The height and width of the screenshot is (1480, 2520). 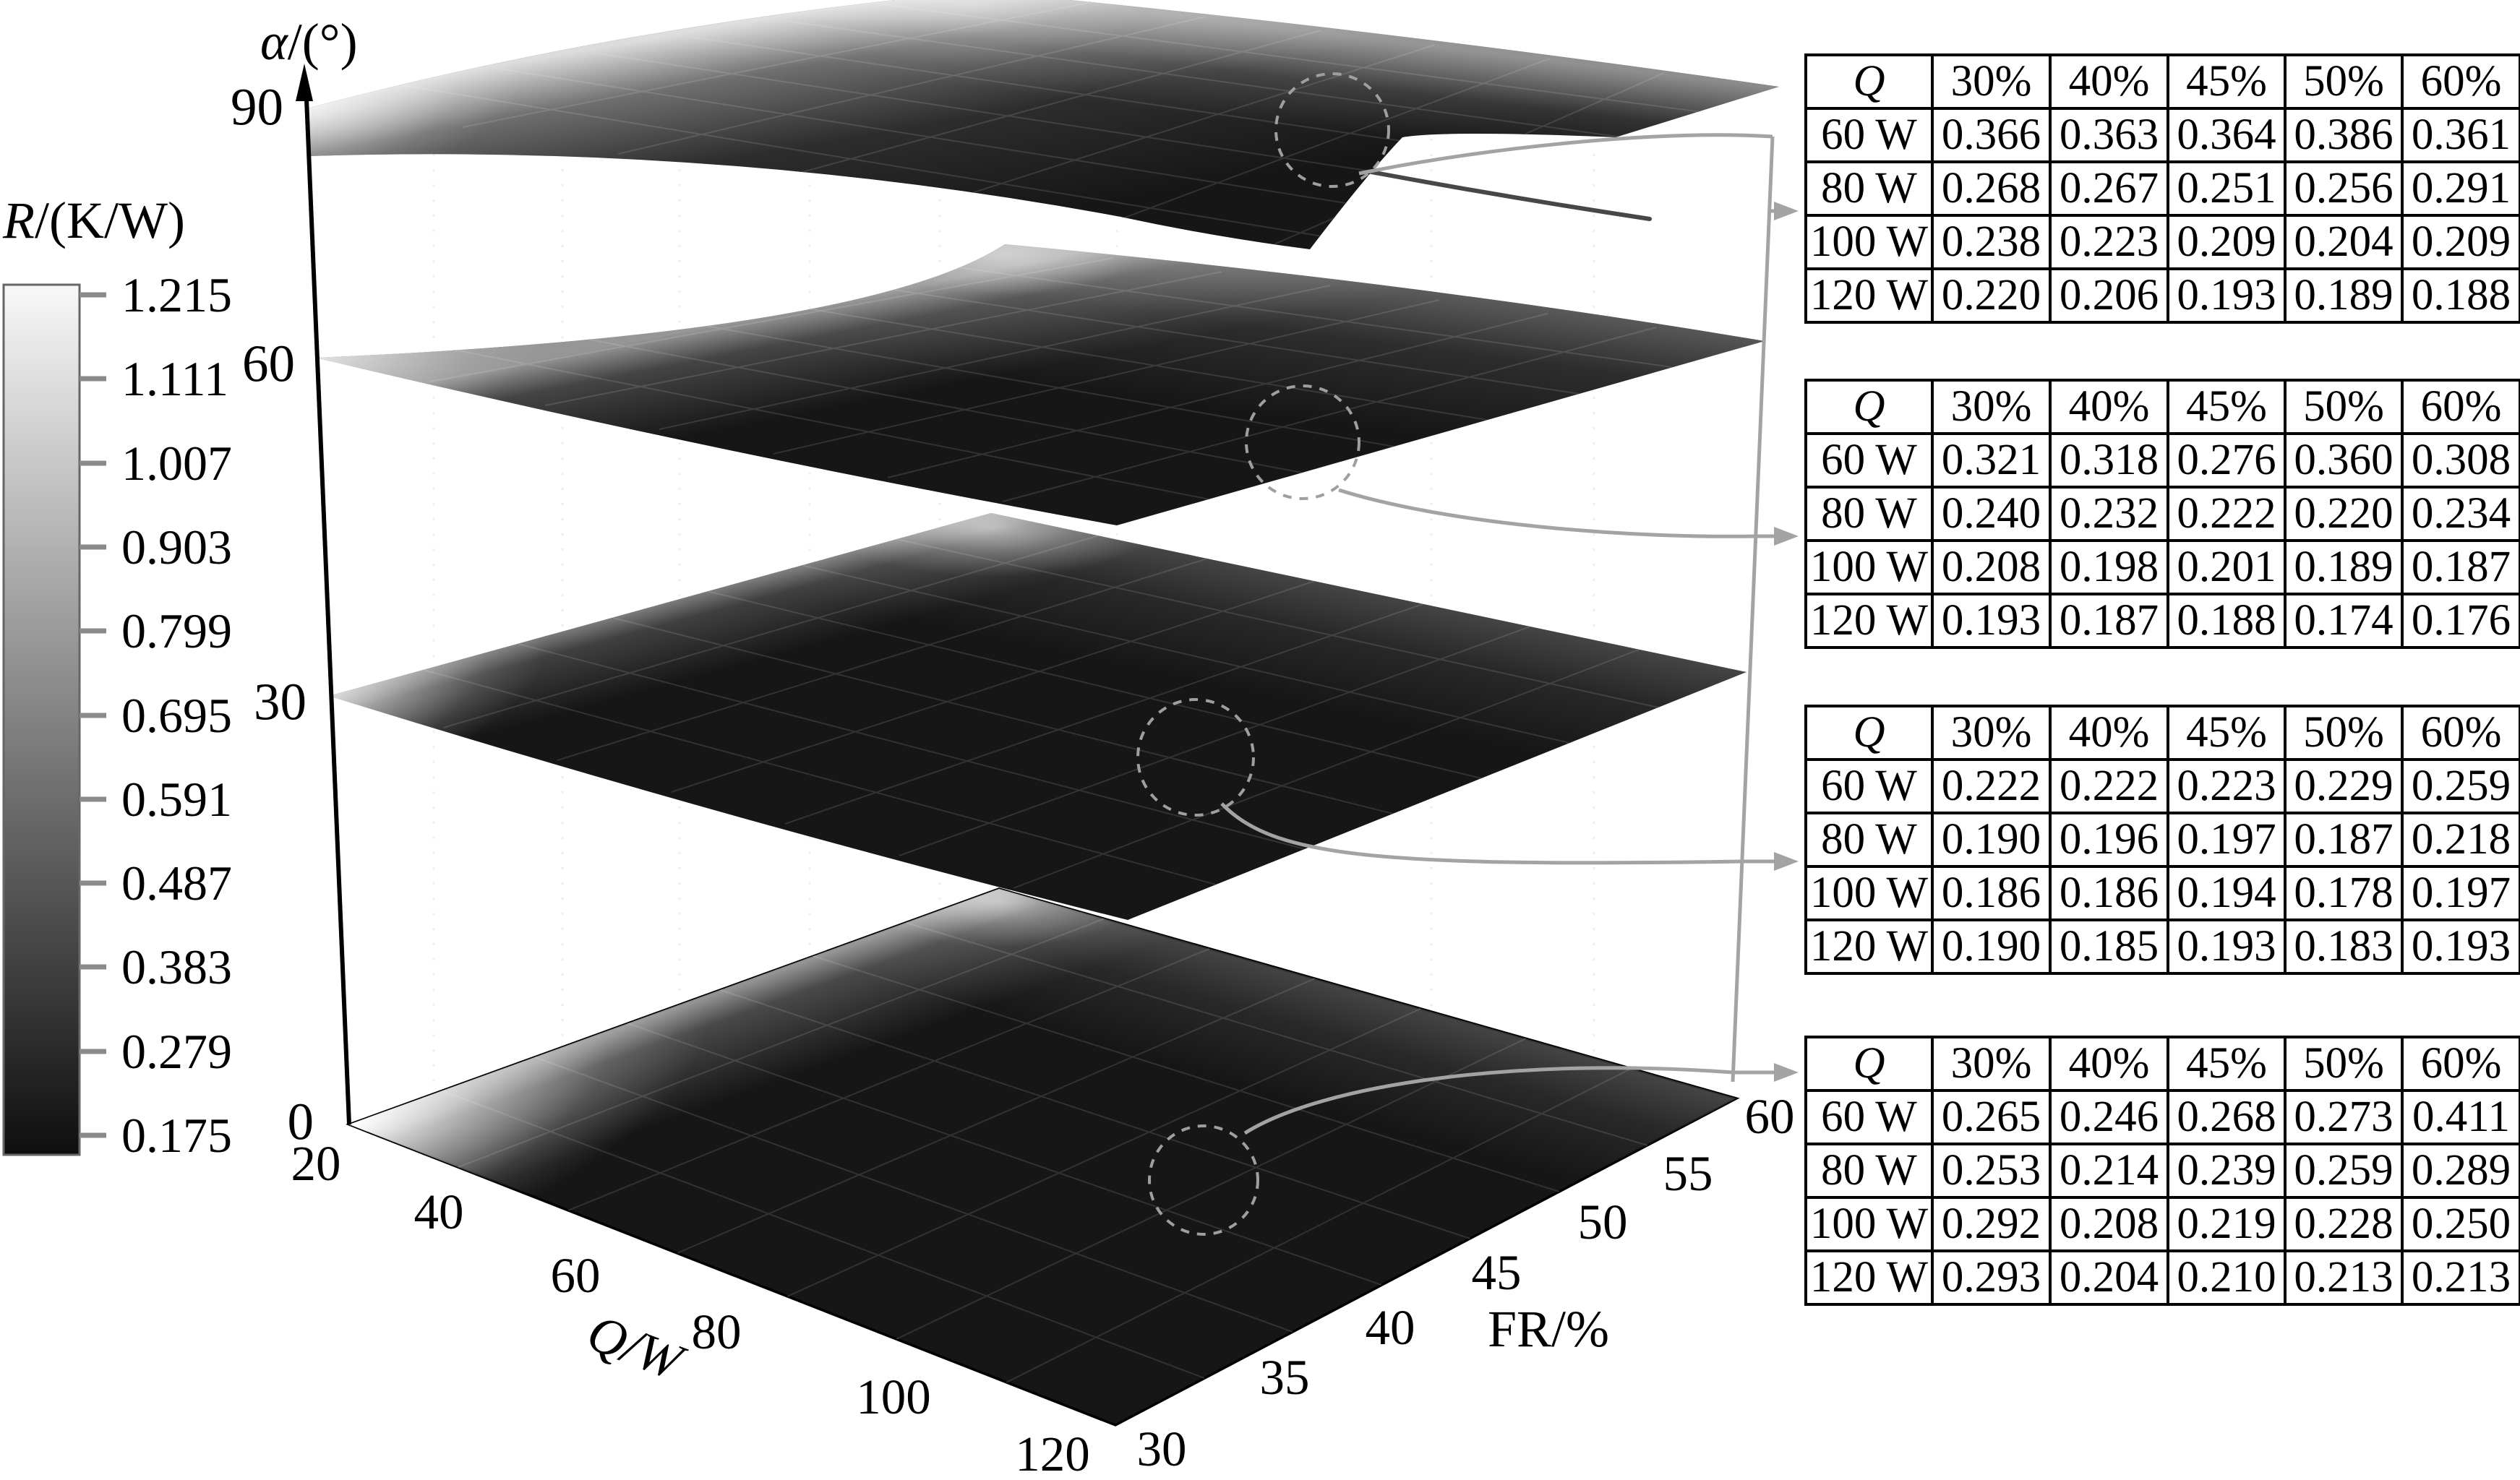 What do you see at coordinates (636, 1348) in the screenshot?
I see `svg-text: Q/W` at bounding box center [636, 1348].